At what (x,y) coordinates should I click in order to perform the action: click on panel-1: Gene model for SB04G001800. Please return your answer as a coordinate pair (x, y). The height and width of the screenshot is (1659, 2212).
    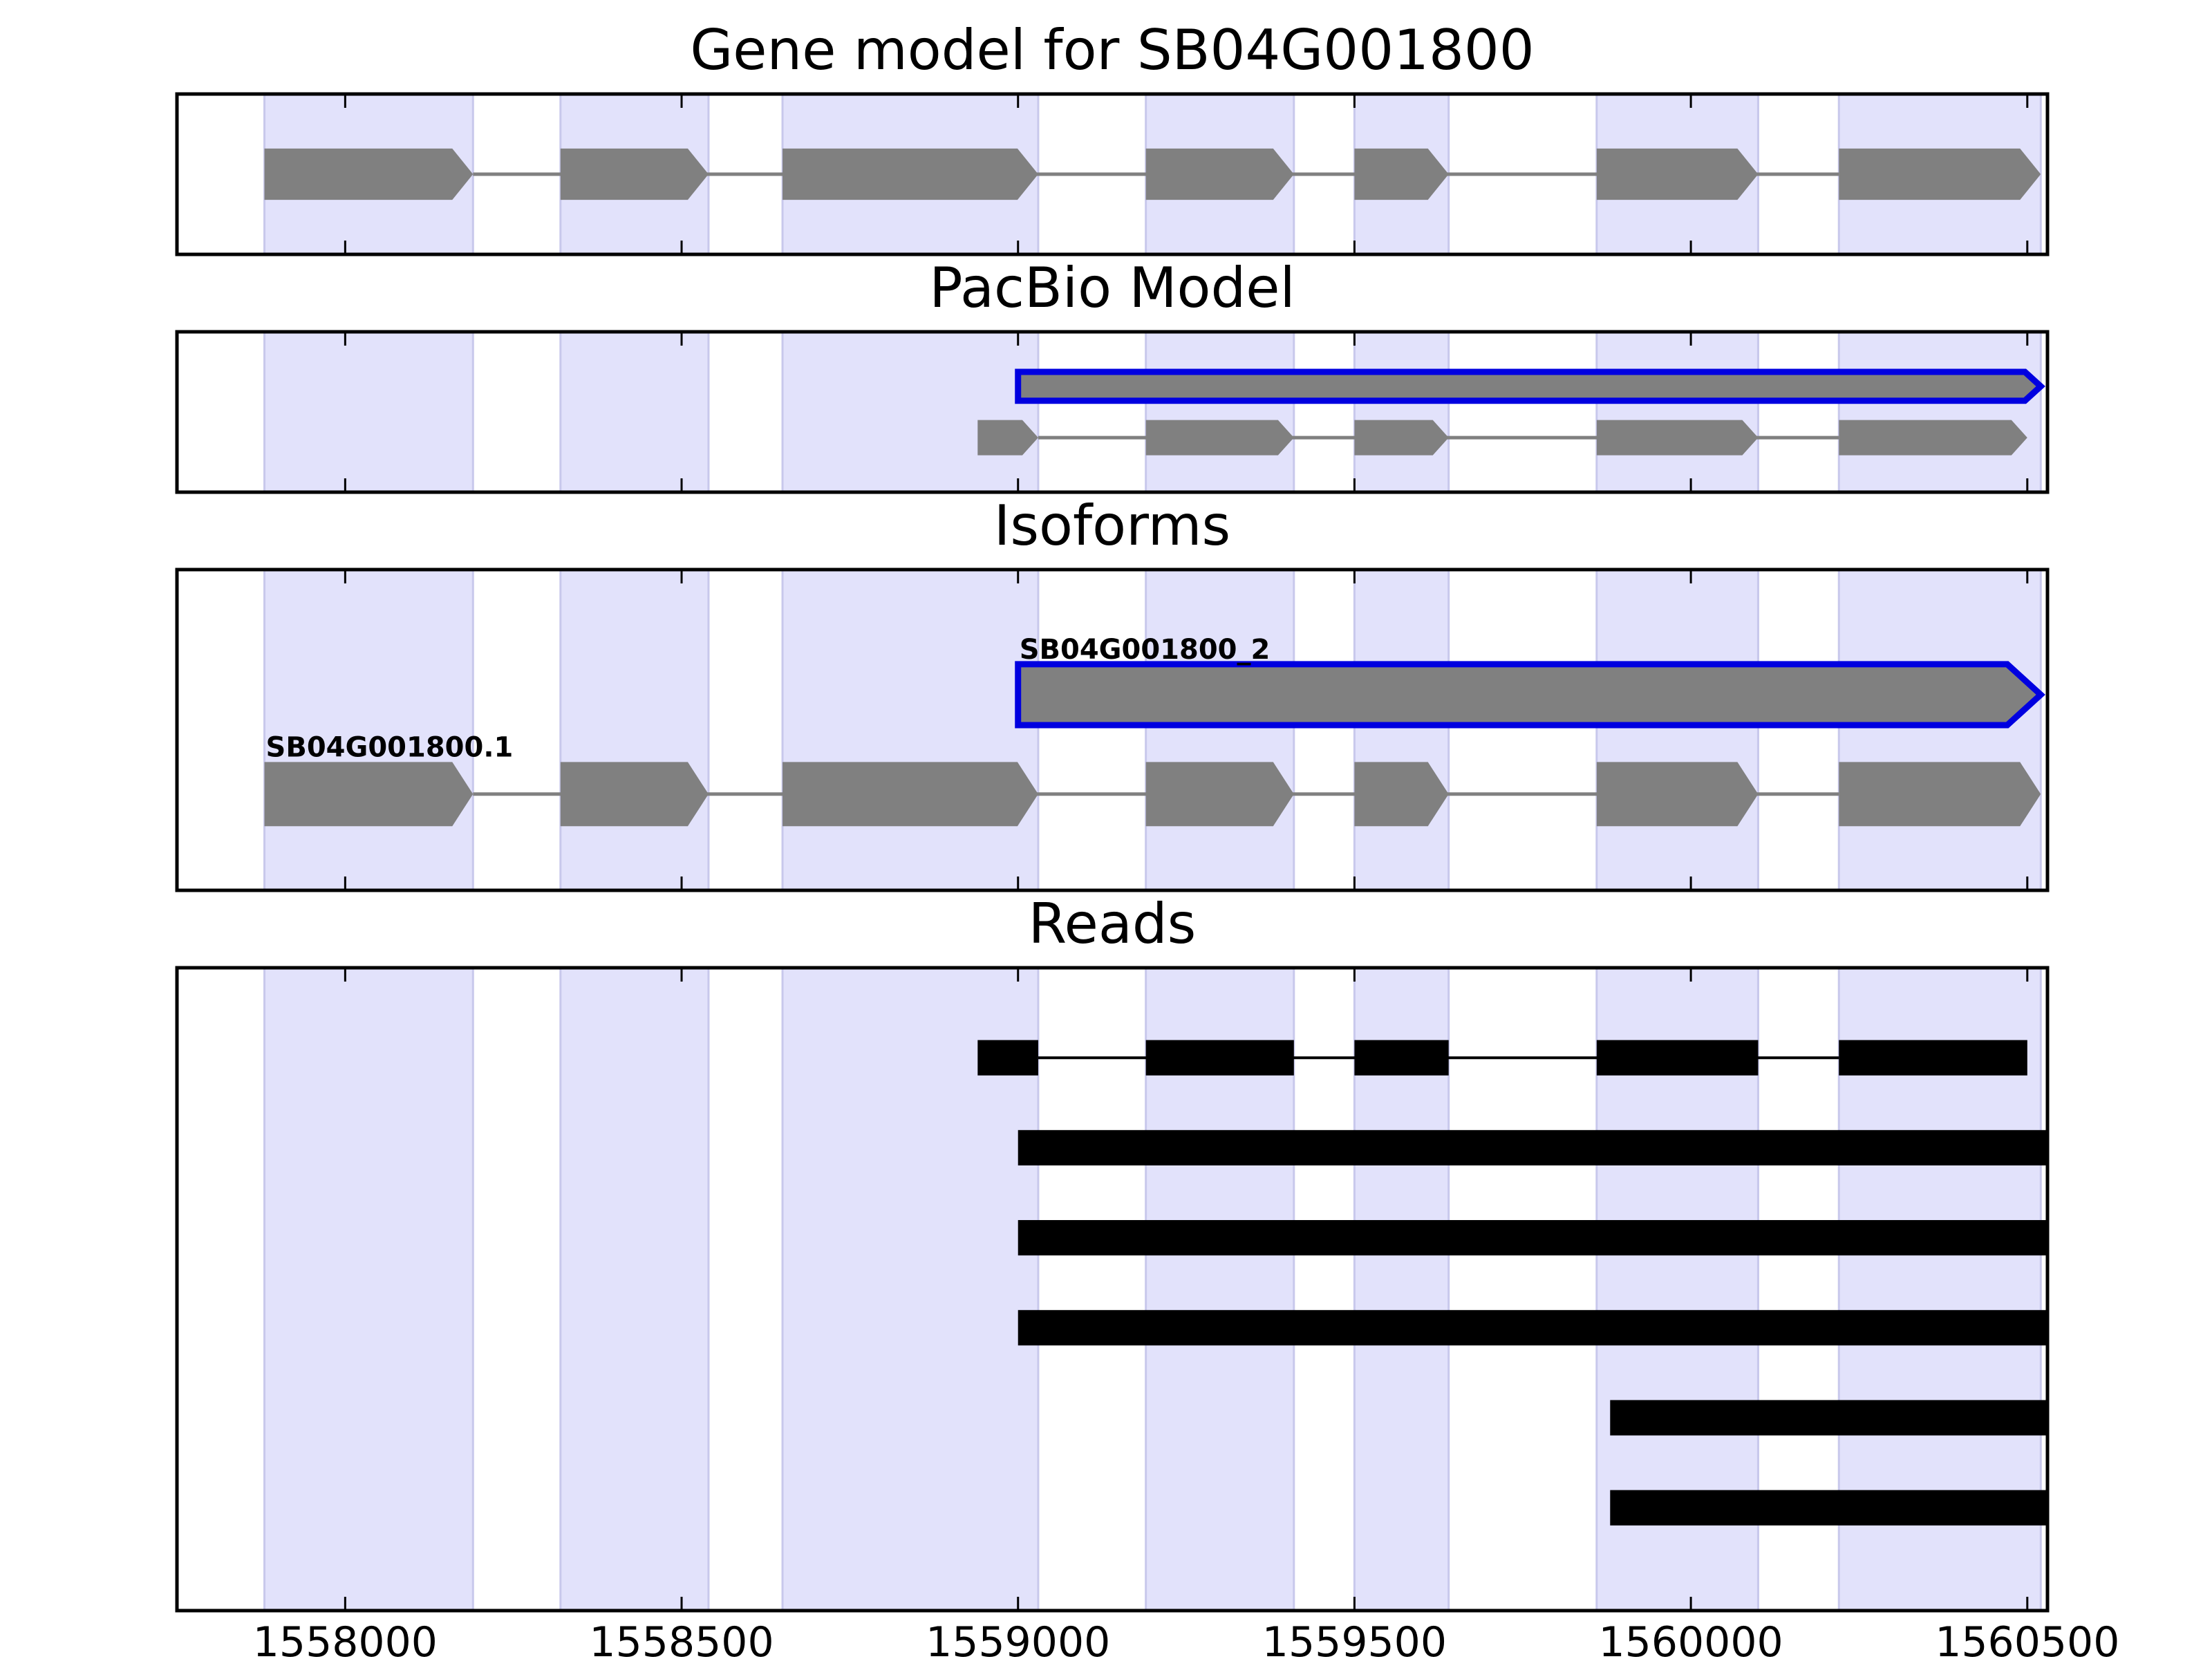
    Looking at the image, I should click on (1112, 137).